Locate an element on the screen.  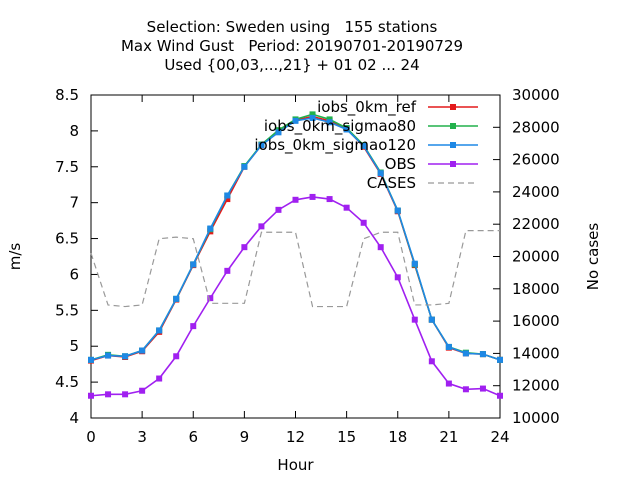
y2-tick-label: 16000 is located at coordinates (536, 321).